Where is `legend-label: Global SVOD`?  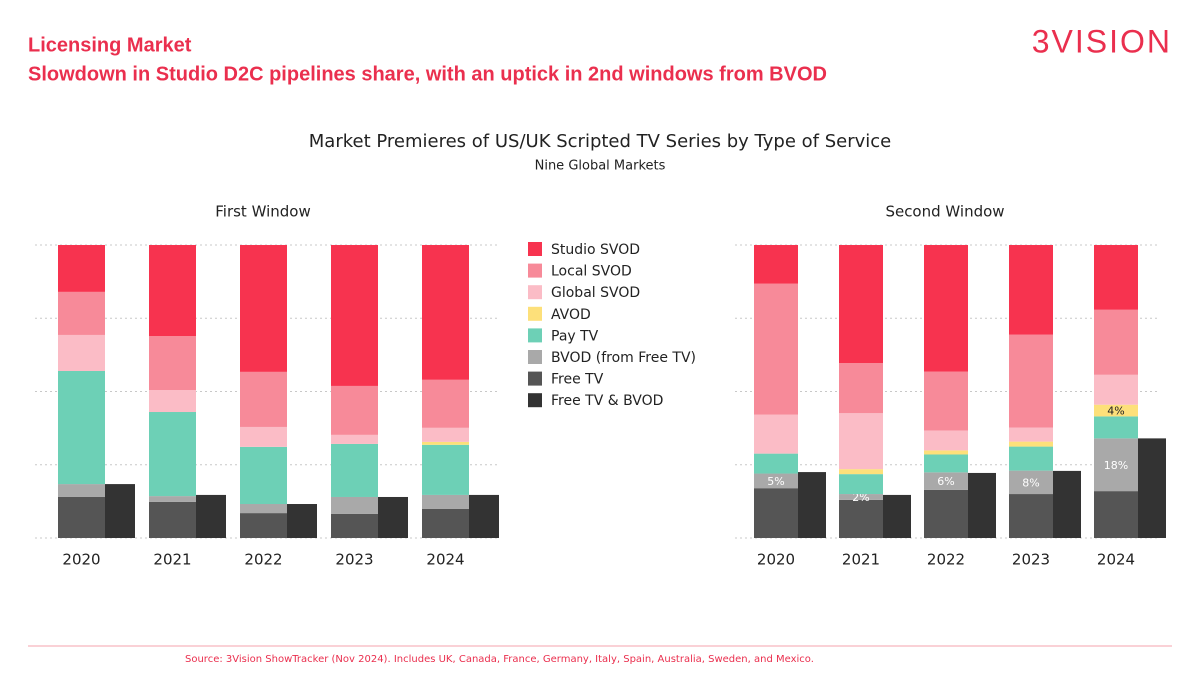
legend-label: Global SVOD is located at coordinates (595, 293).